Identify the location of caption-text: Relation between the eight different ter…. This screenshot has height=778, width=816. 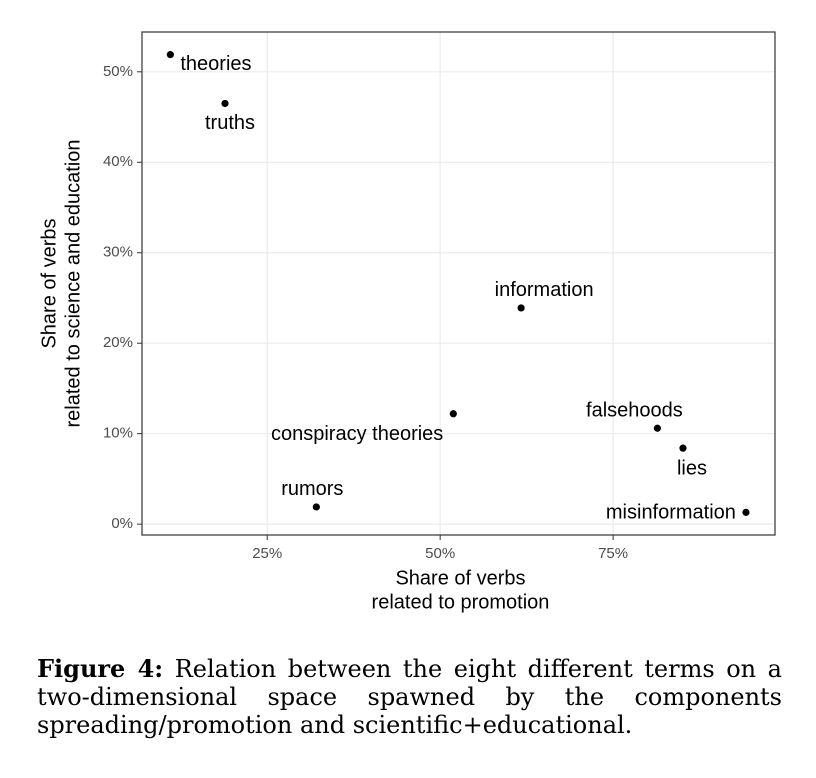
(409, 697).